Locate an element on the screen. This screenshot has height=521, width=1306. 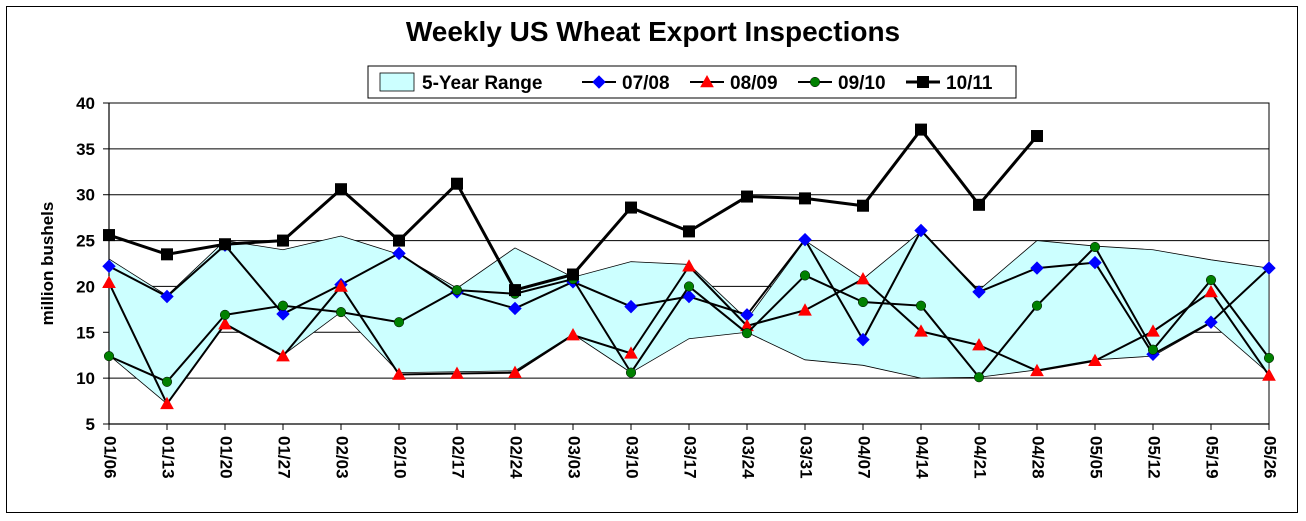
chart-title: Weekly US Wheat Export Inspections is located at coordinates (653, 31).